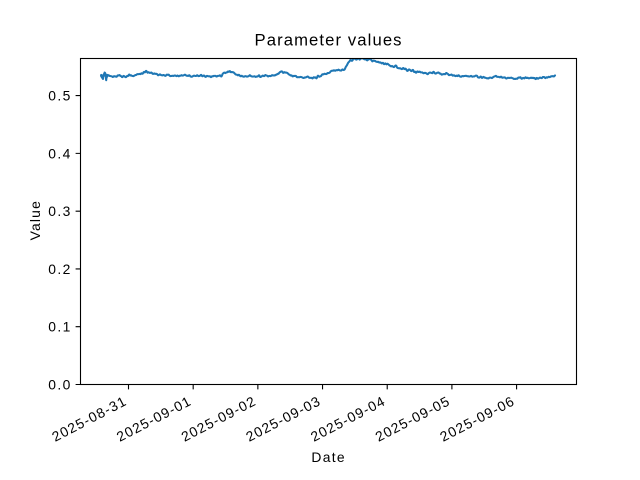 The width and height of the screenshot is (640, 480). Describe the element at coordinates (59, 211) in the screenshot. I see `svg-text: 0.3` at that location.